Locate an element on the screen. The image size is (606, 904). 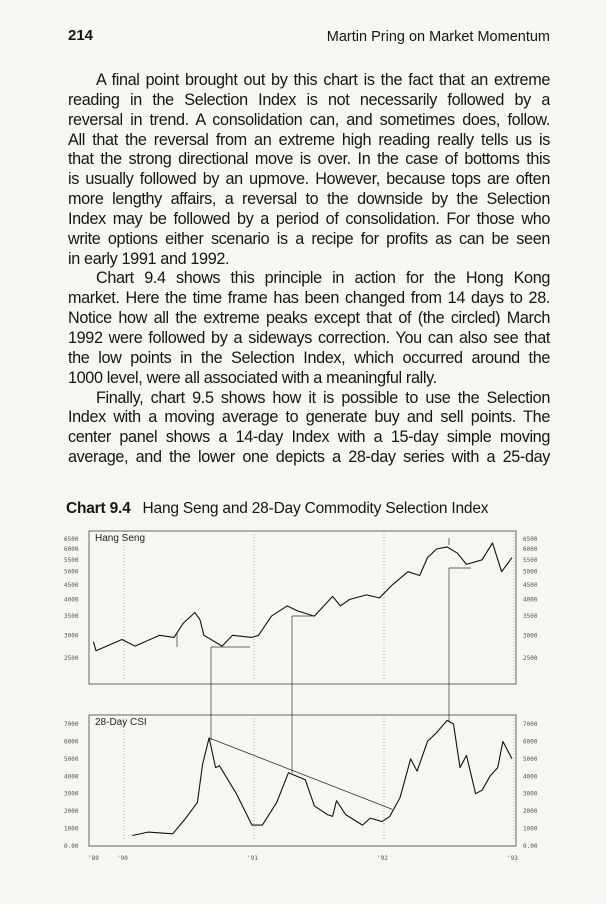
text-line: in early 1991 and 1992. is located at coordinates (149, 258).